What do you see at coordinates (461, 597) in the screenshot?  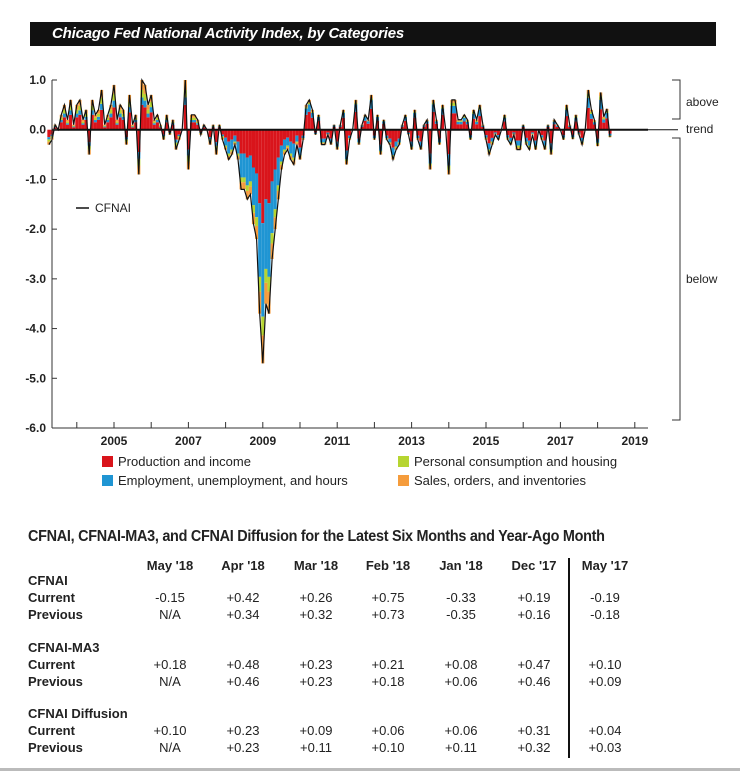 I see `table-cell: -0.33` at bounding box center [461, 597].